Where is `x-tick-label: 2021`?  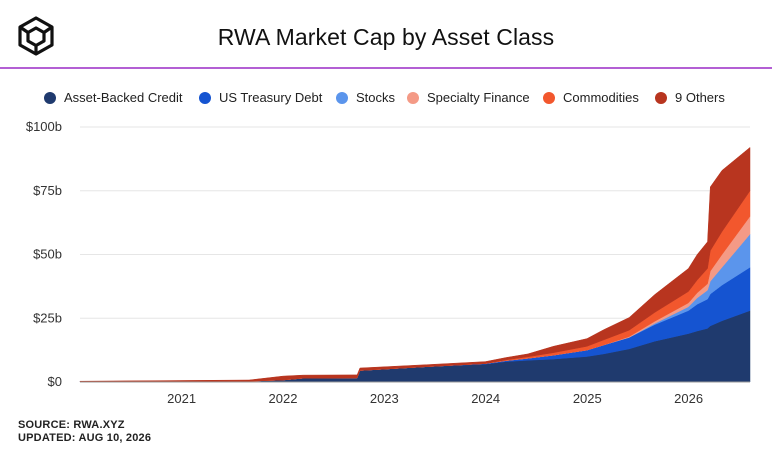 x-tick-label: 2021 is located at coordinates (181, 398).